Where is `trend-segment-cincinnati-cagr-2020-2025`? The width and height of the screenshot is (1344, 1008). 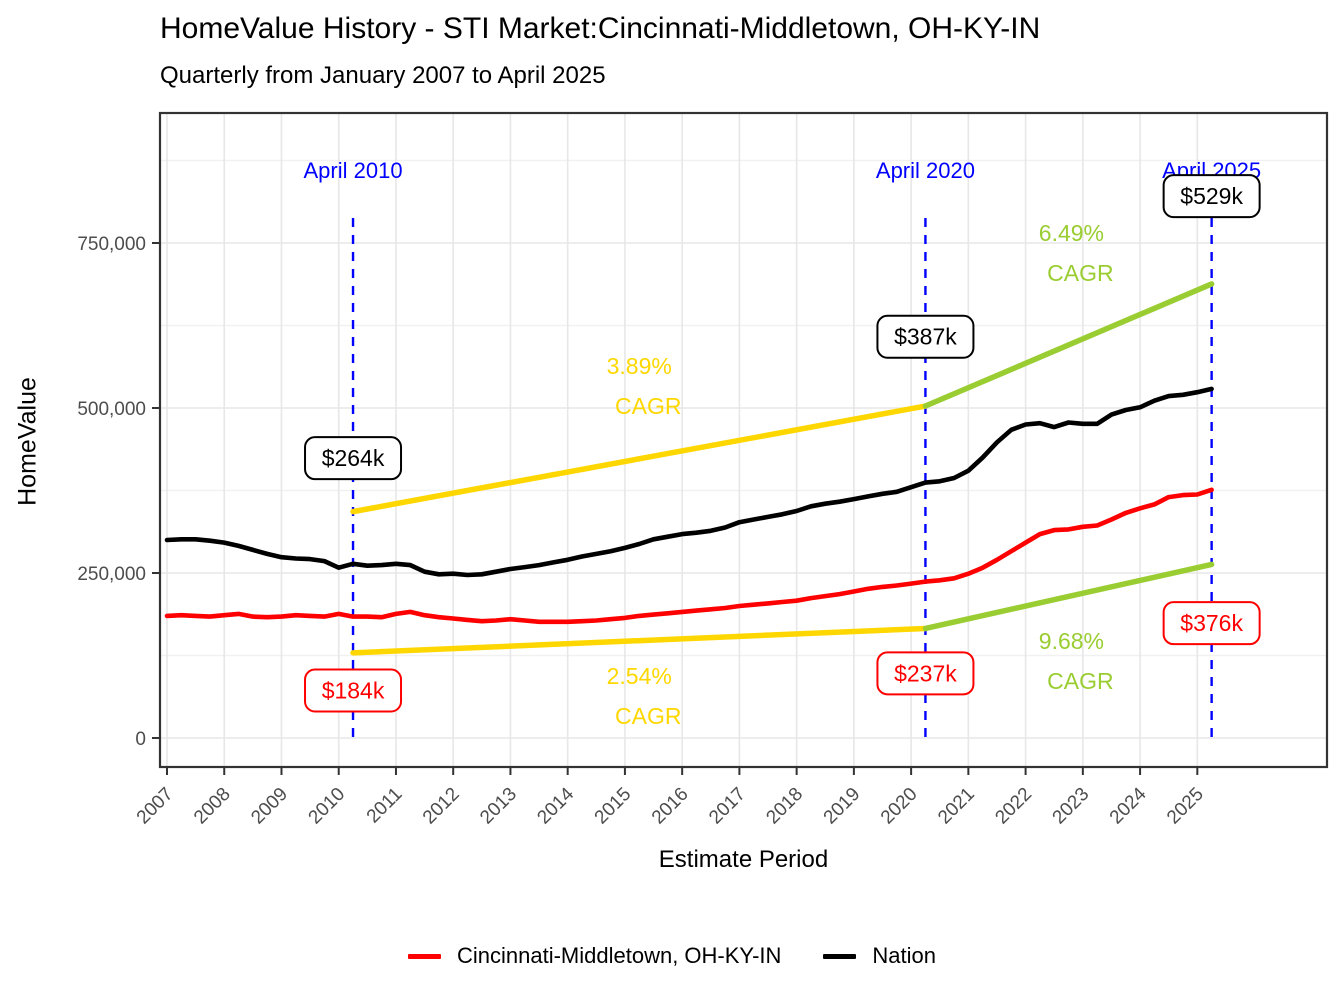
trend-segment-cincinnati-cagr-2020-2025 is located at coordinates (1068, 596).